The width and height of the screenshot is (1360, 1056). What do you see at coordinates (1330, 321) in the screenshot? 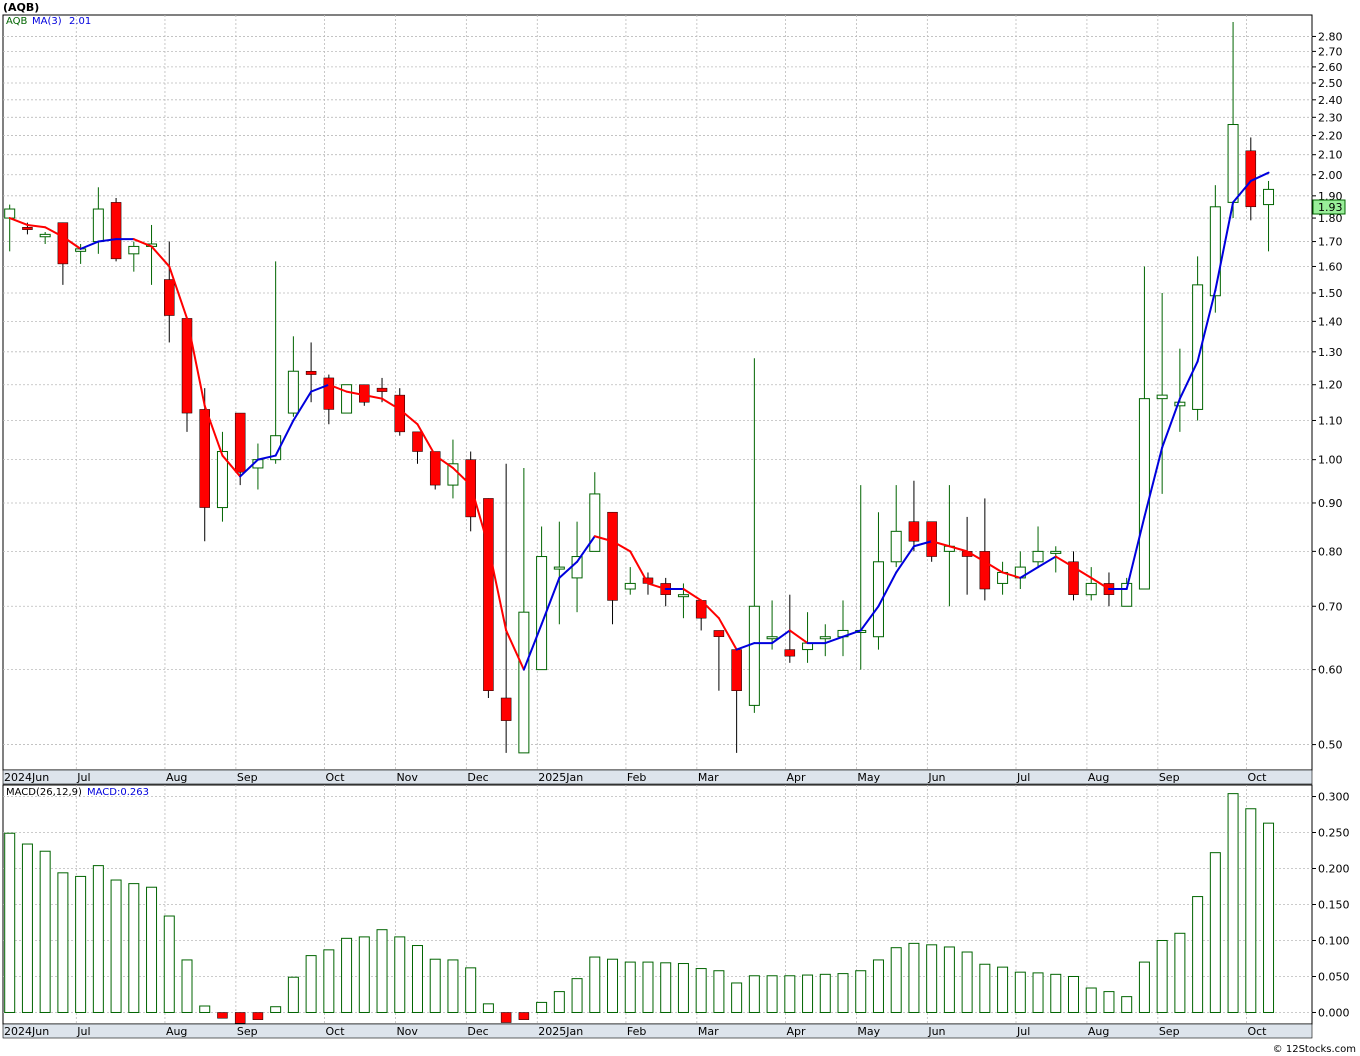
I see `price-tick-label: 1.40` at bounding box center [1330, 321].